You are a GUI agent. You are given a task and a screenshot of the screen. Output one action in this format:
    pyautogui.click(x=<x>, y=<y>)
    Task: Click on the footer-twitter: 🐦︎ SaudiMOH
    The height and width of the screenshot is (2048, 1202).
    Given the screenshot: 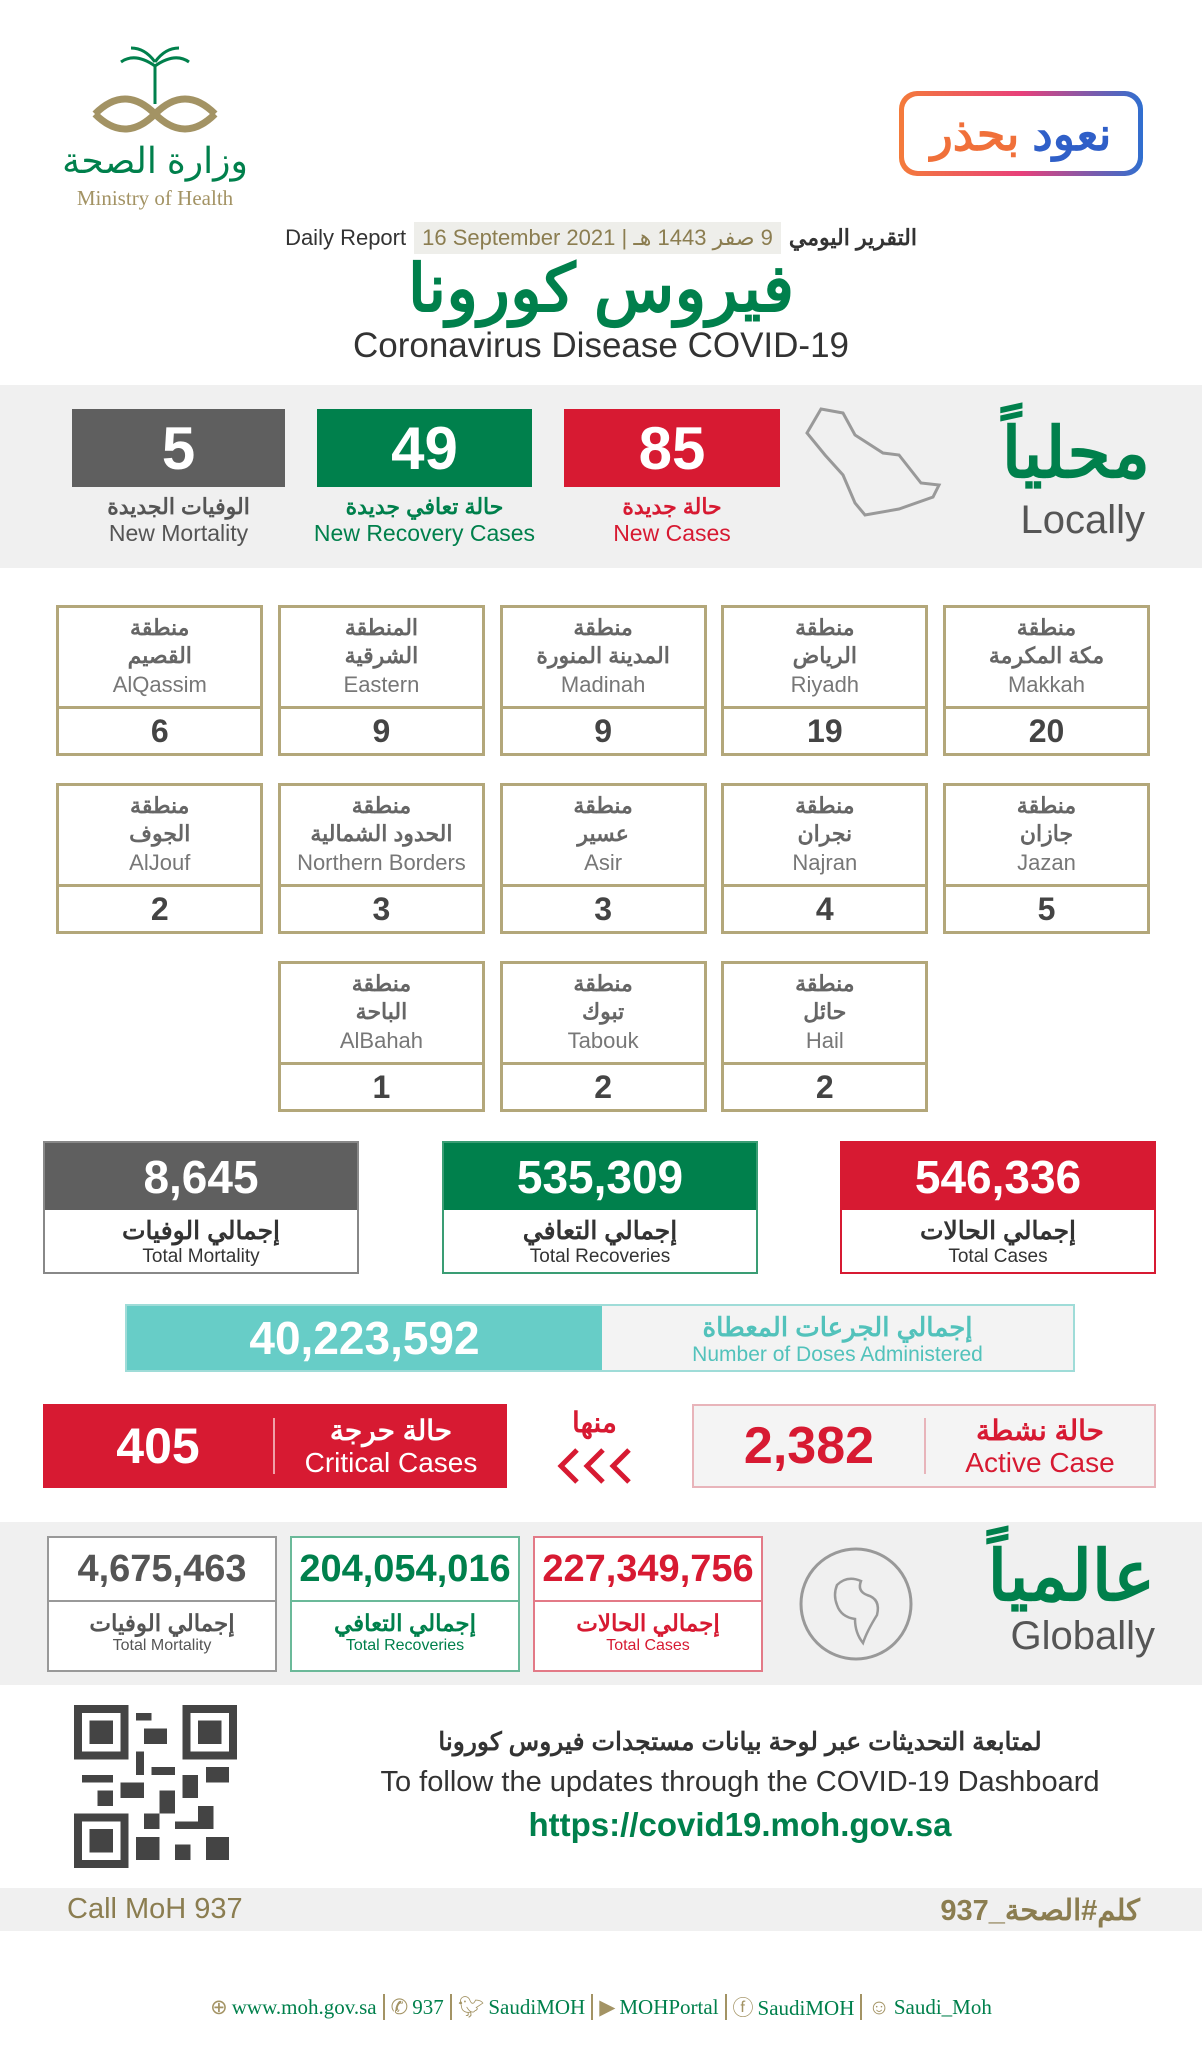 What is the action you would take?
    pyautogui.click(x=522, y=2007)
    